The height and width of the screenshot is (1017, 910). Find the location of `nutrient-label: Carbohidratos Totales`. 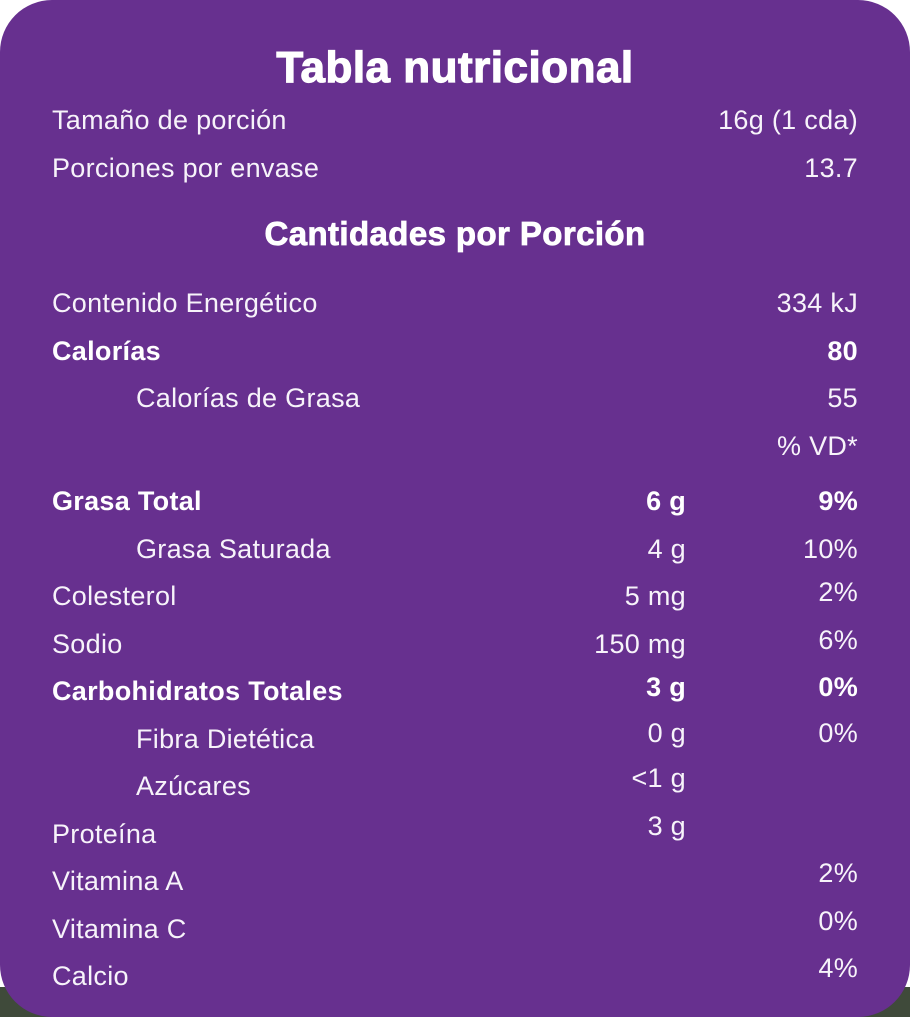

nutrient-label: Carbohidratos Totales is located at coordinates (197, 691).